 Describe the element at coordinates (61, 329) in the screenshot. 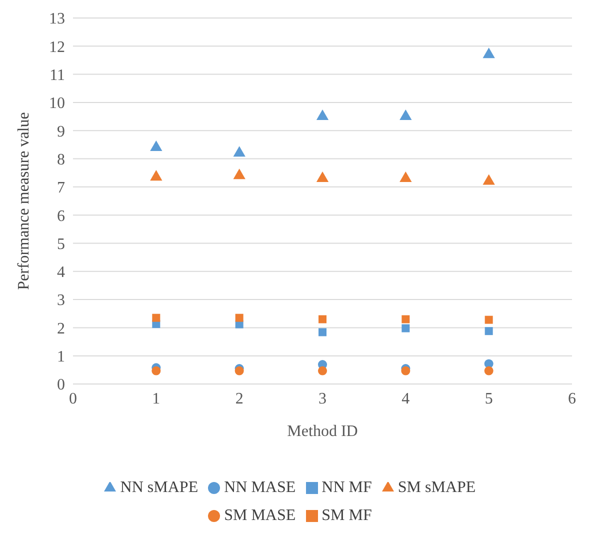

I see `y-tick-label: 2` at that location.